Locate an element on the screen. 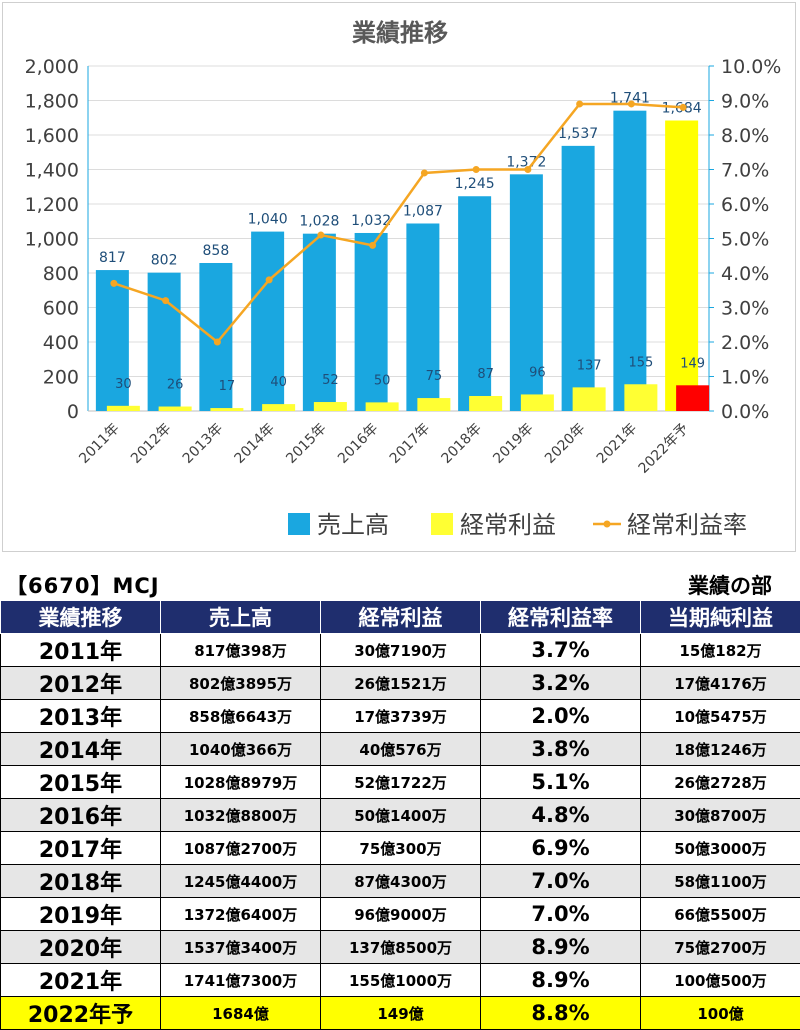  ordinary-profit-cell: 155億1000万 is located at coordinates (401, 980).